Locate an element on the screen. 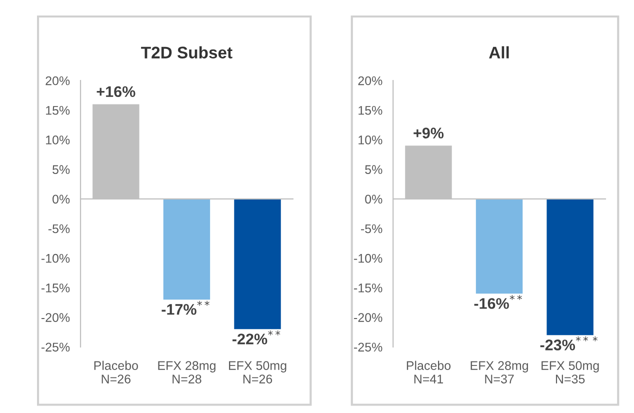 Image resolution: width=634 pixels, height=413 pixels. x-tick-label: EFX 28mg N=37 is located at coordinates (499, 372).